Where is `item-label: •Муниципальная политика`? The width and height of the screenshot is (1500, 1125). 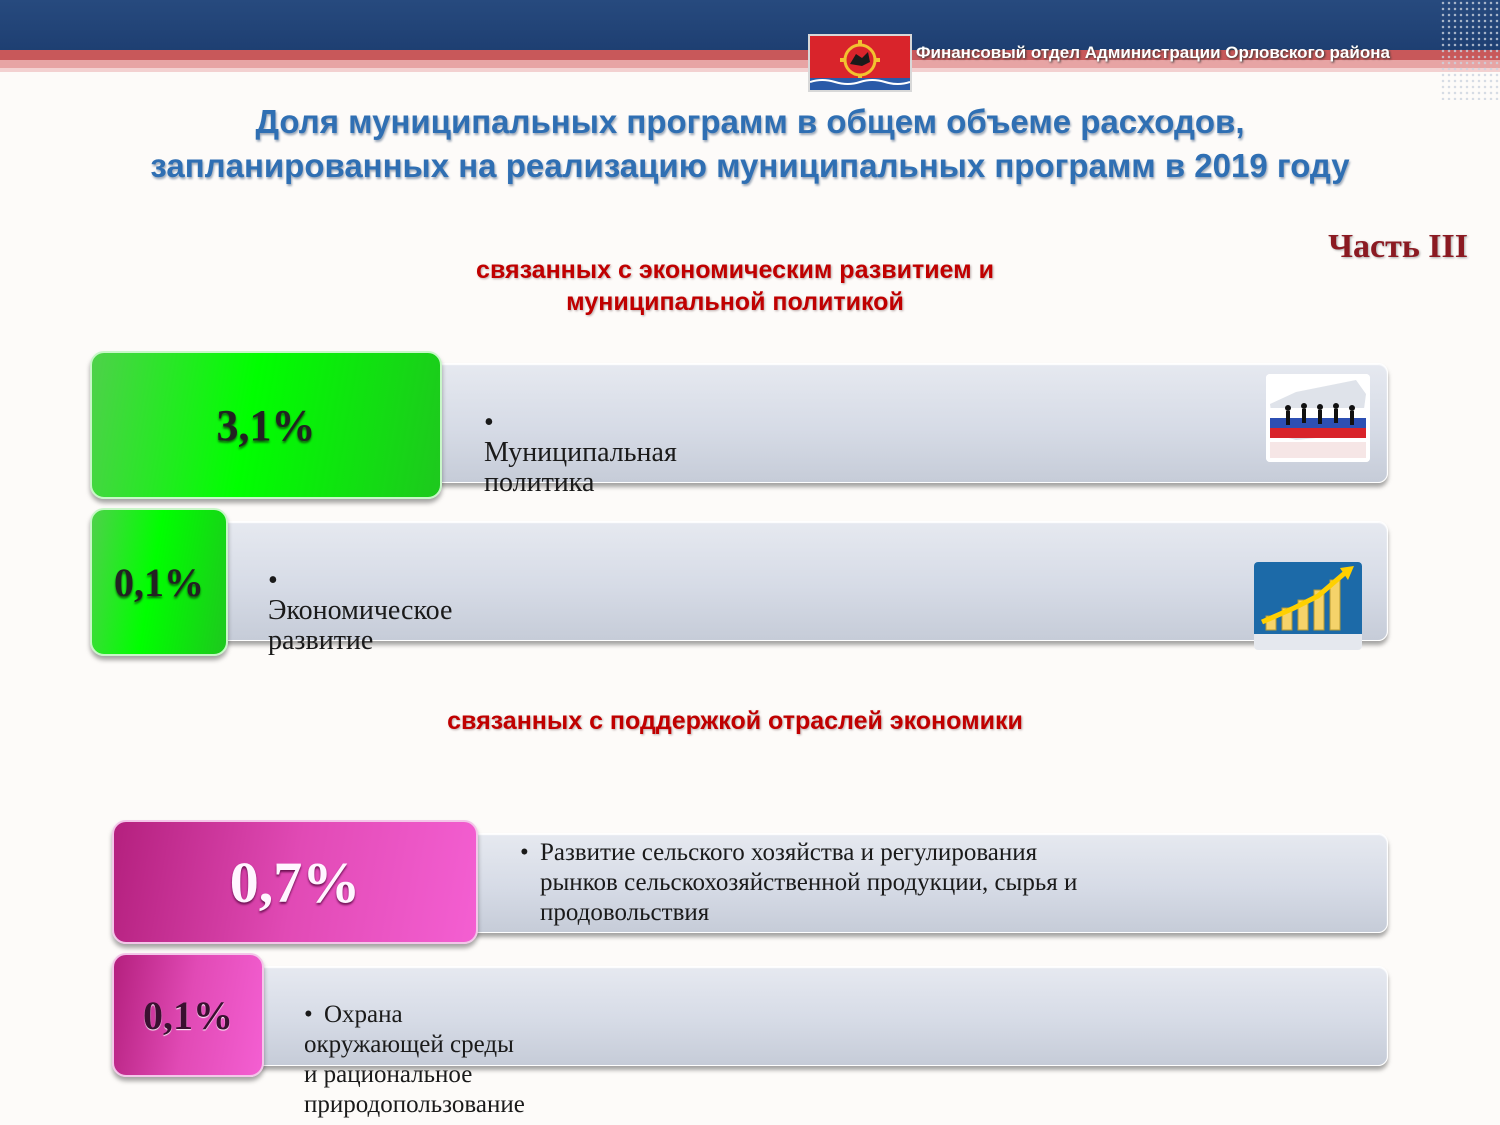 item-label: •Муниципальная политика is located at coordinates (580, 452).